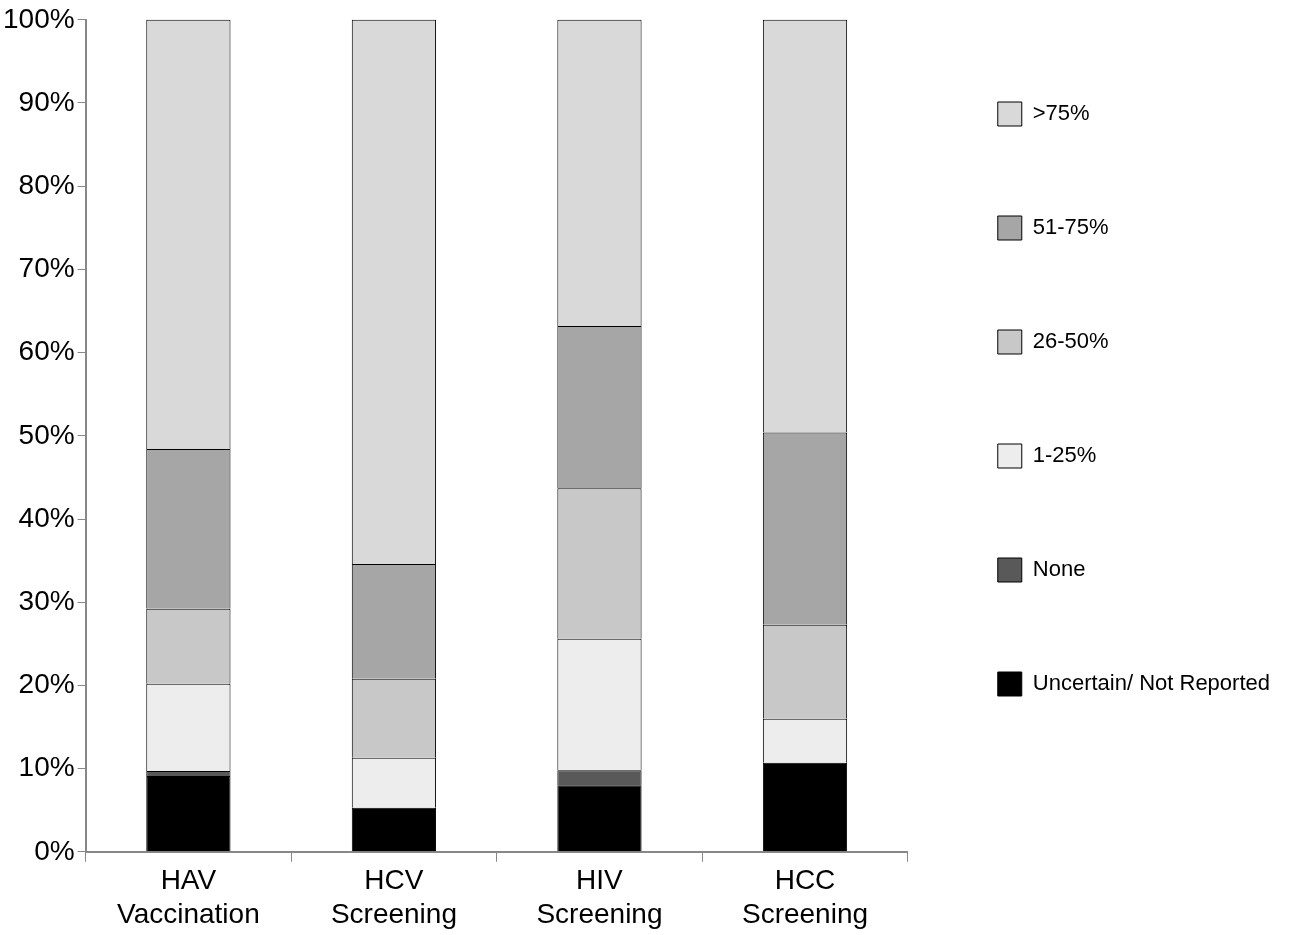  What do you see at coordinates (46, 600) in the screenshot?
I see `y-tick-label: 30%` at bounding box center [46, 600].